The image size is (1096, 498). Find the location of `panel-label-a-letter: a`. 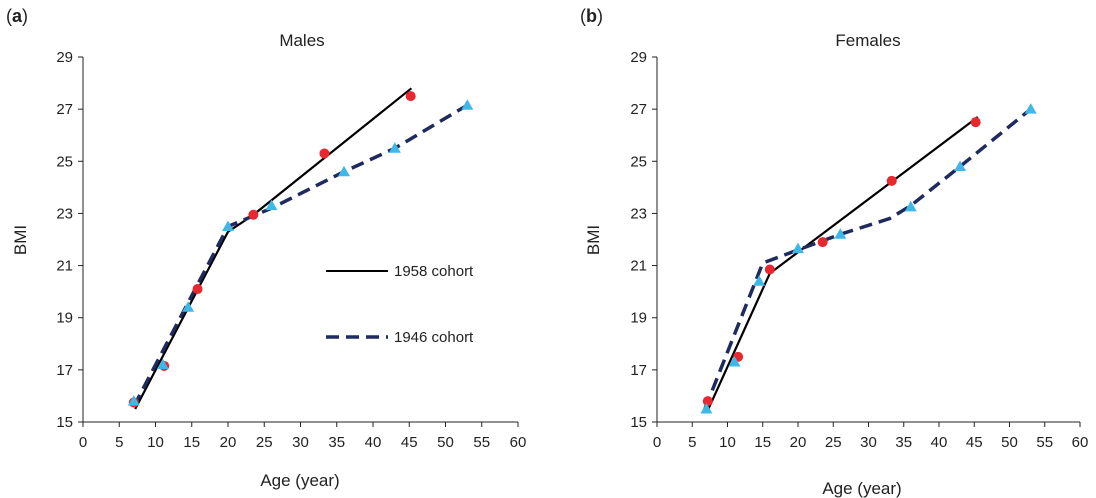

panel-label-a-letter: a is located at coordinates (17, 16).